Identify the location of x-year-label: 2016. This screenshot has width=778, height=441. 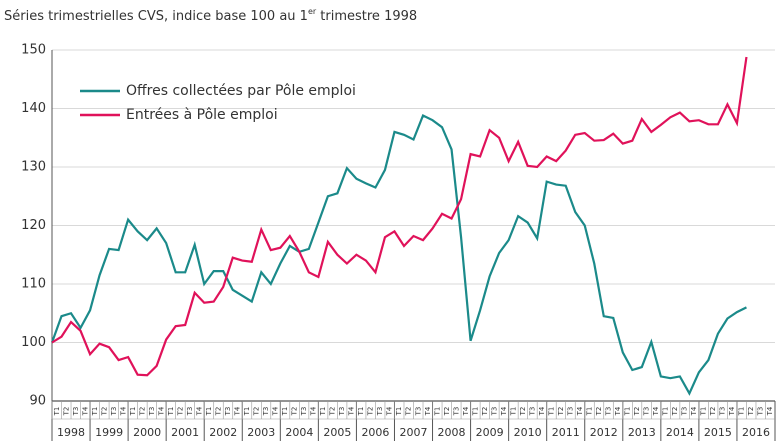
(756, 432).